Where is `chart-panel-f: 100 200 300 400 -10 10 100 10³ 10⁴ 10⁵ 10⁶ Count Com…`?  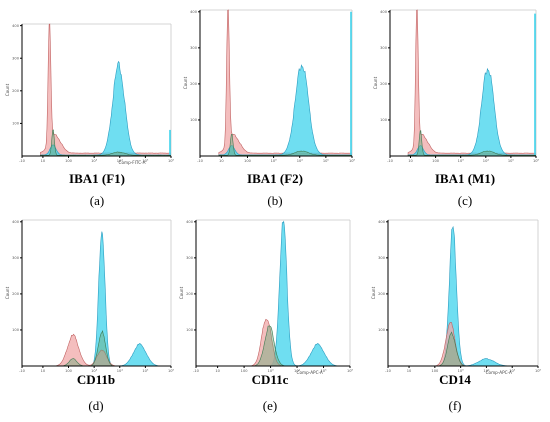
chart-panel-f: 100 200 300 400 -10 10 100 10³ 10⁴ 10⁵ 10⁶ Count Com… is located at coordinates (456, 316).